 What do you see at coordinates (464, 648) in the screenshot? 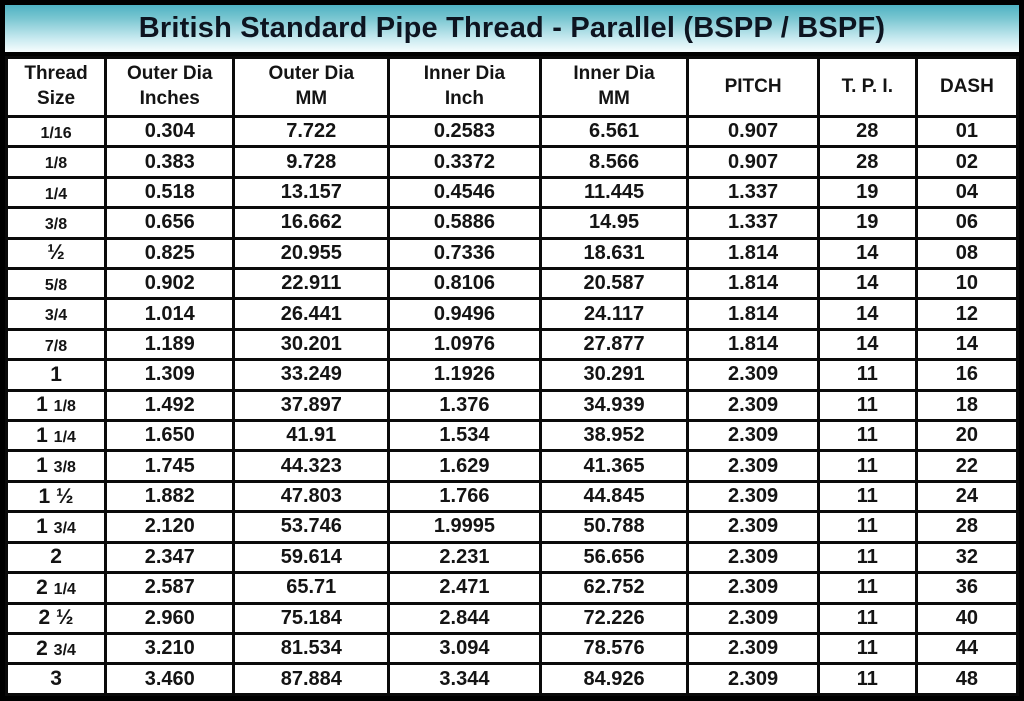
I see `value-cell: 3.094` at bounding box center [464, 648].